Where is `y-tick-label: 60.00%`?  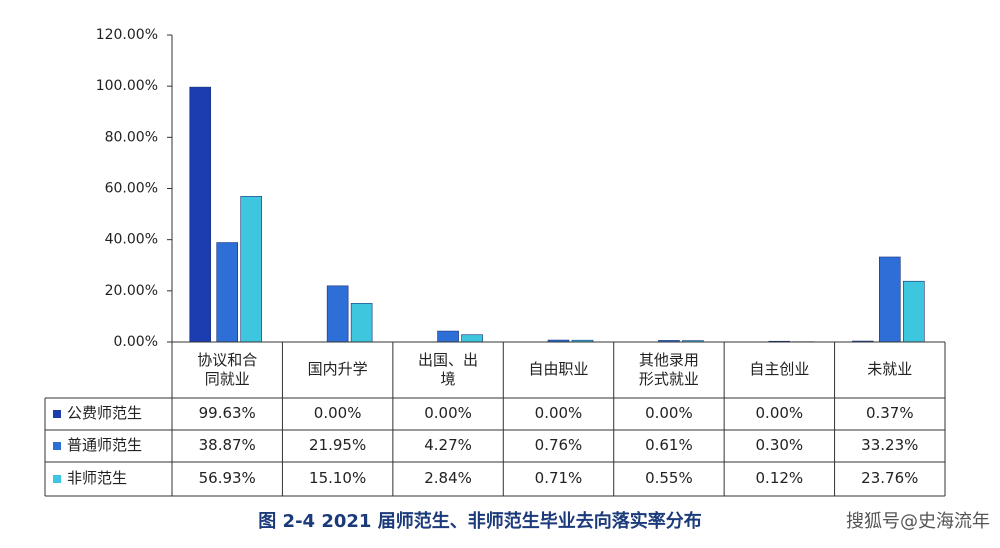 y-tick-label: 60.00% is located at coordinates (131, 189).